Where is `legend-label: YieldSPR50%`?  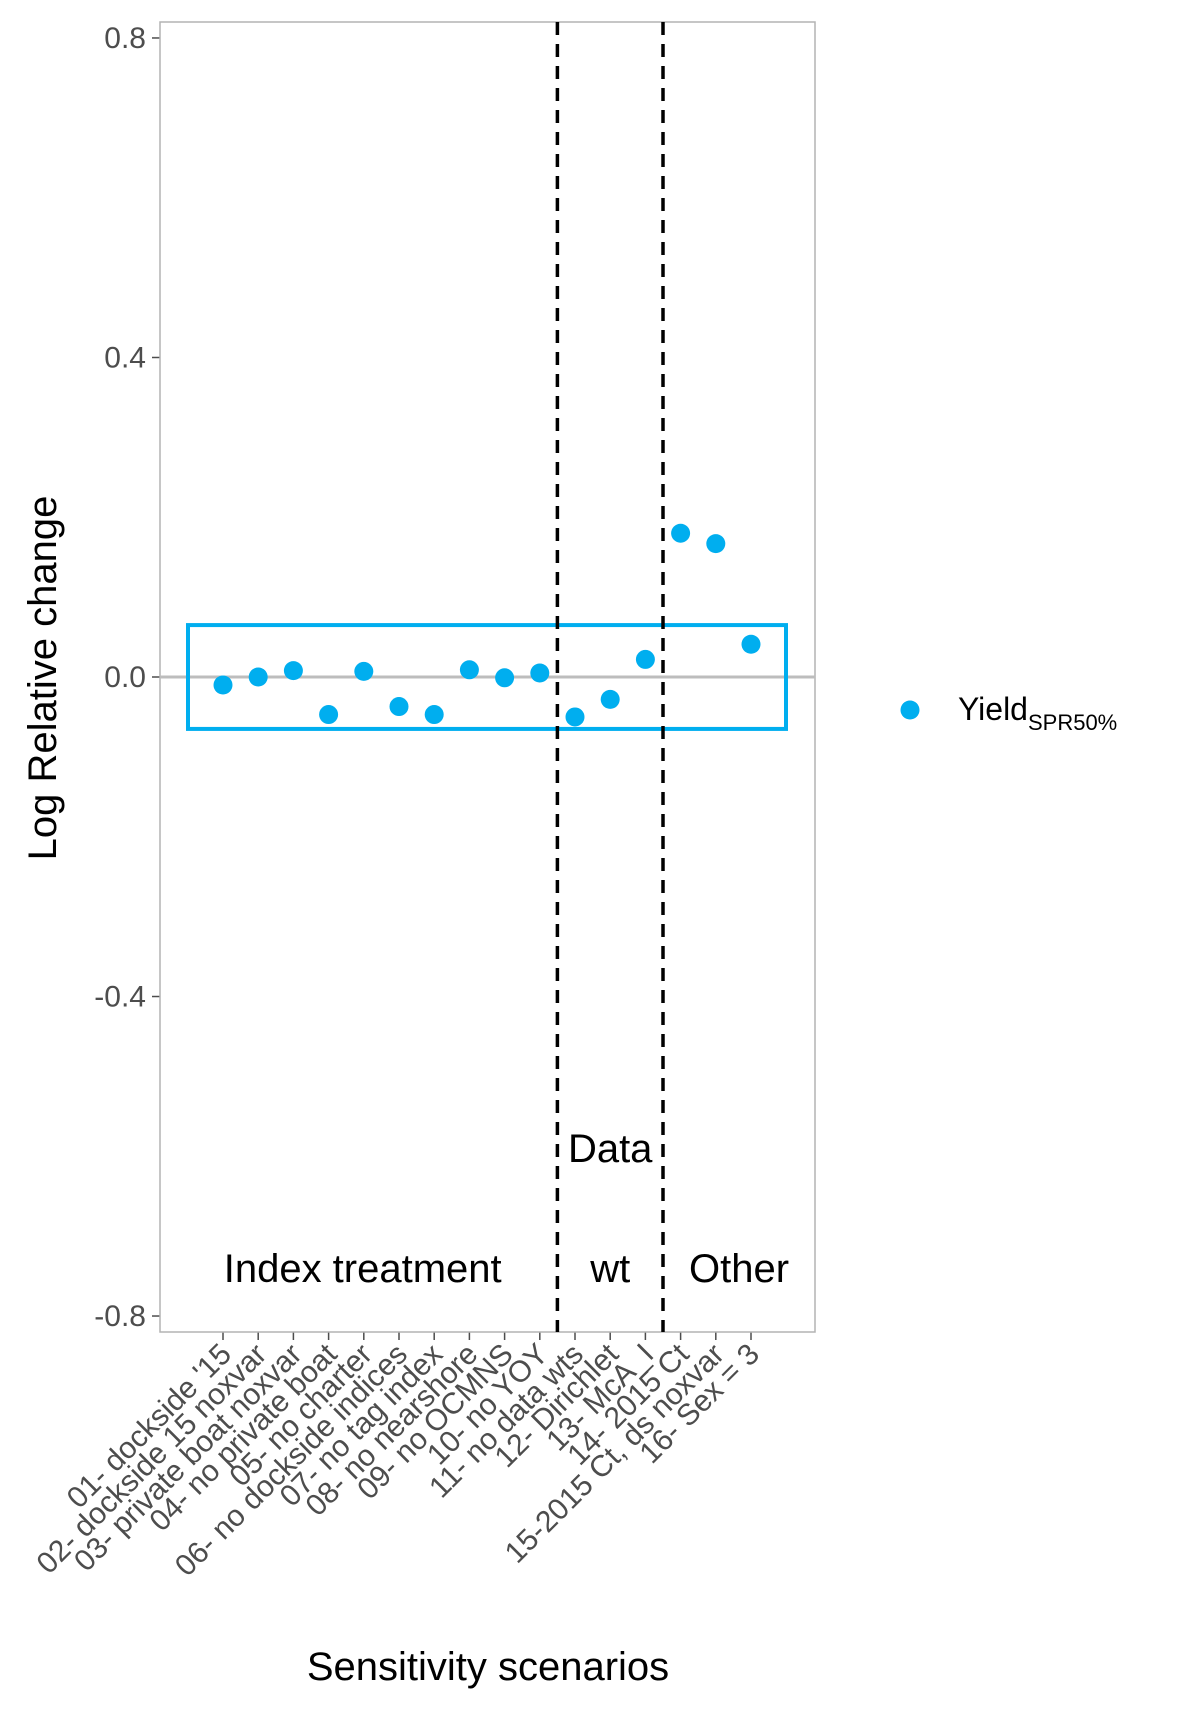
legend-label: YieldSPR50% is located at coordinates (1037, 713).